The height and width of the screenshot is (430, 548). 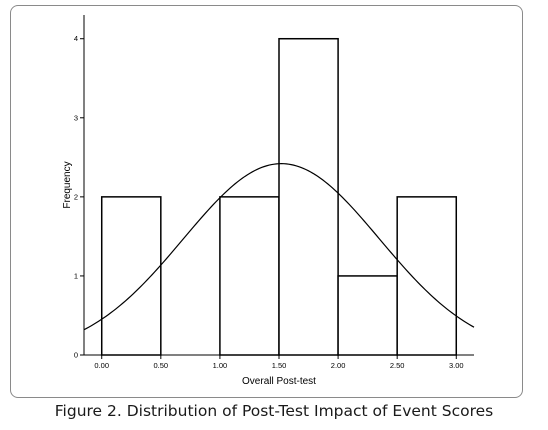 What do you see at coordinates (76, 38) in the screenshot?
I see `y-tick-label-4: 4` at bounding box center [76, 38].